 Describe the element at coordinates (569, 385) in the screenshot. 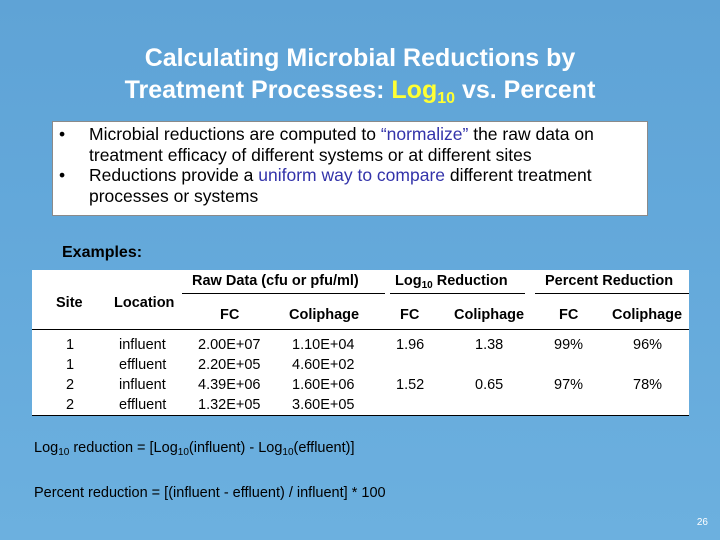

I see `cell-pct-fc: 97%` at that location.